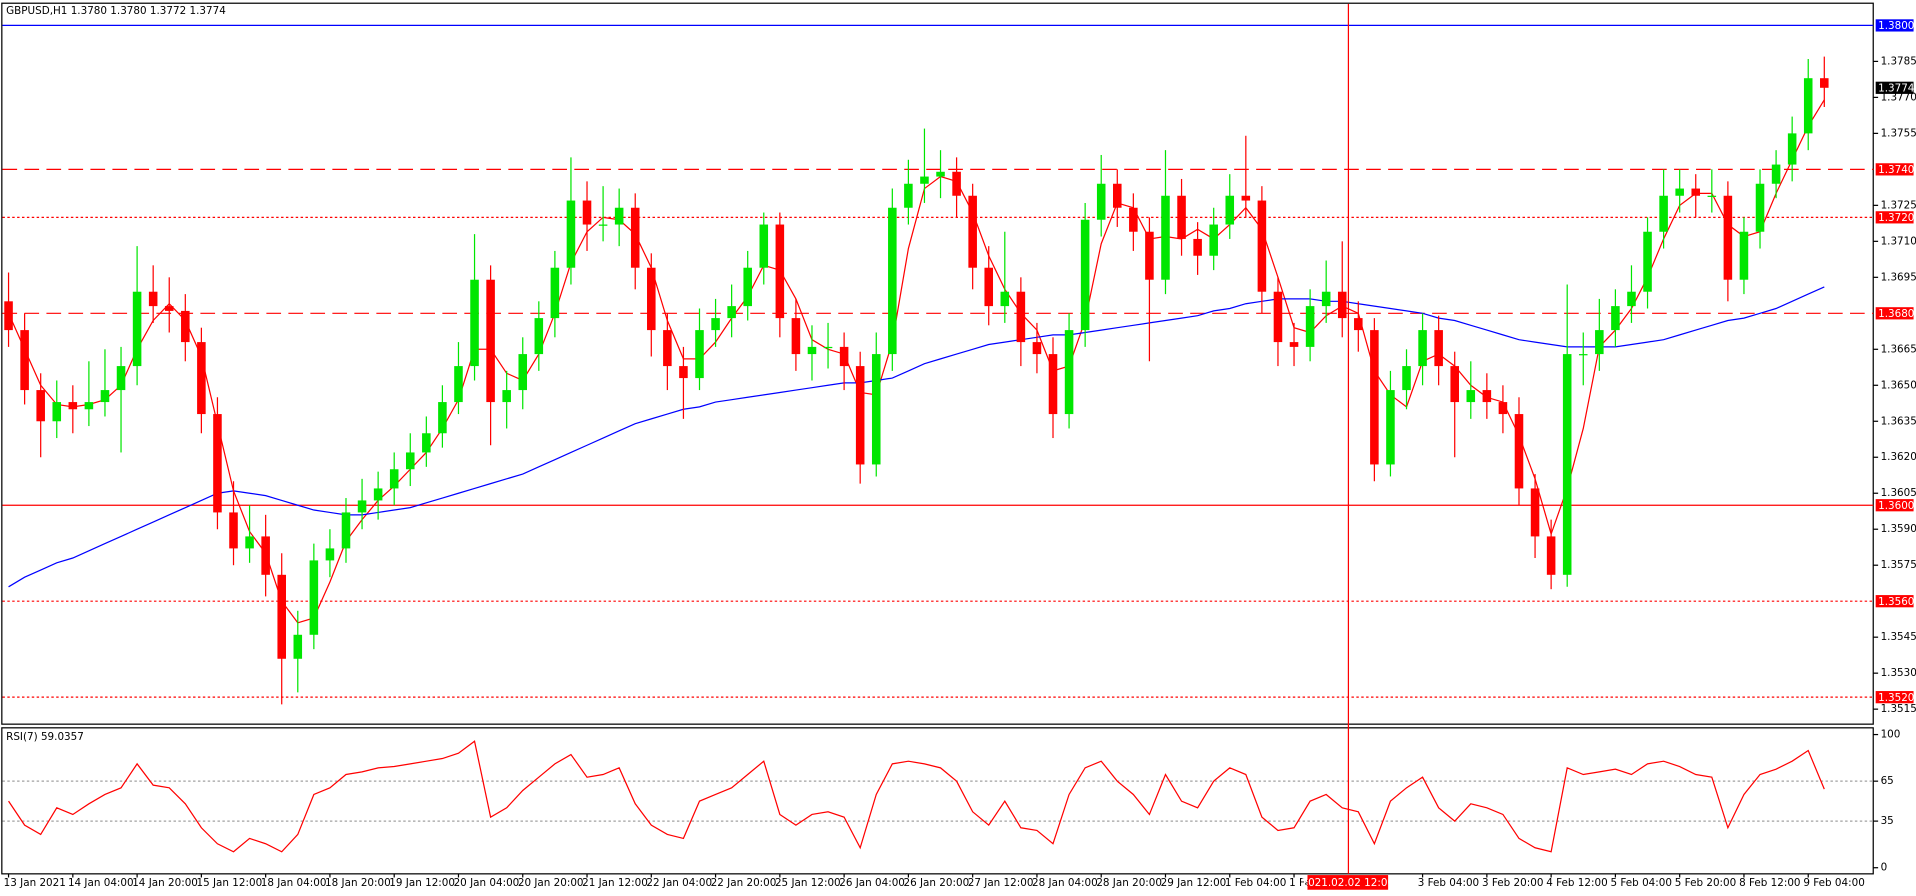 This screenshot has width=1916, height=896. I want to click on x-tick-label: 8 Feb 12:00, so click(1769, 883).